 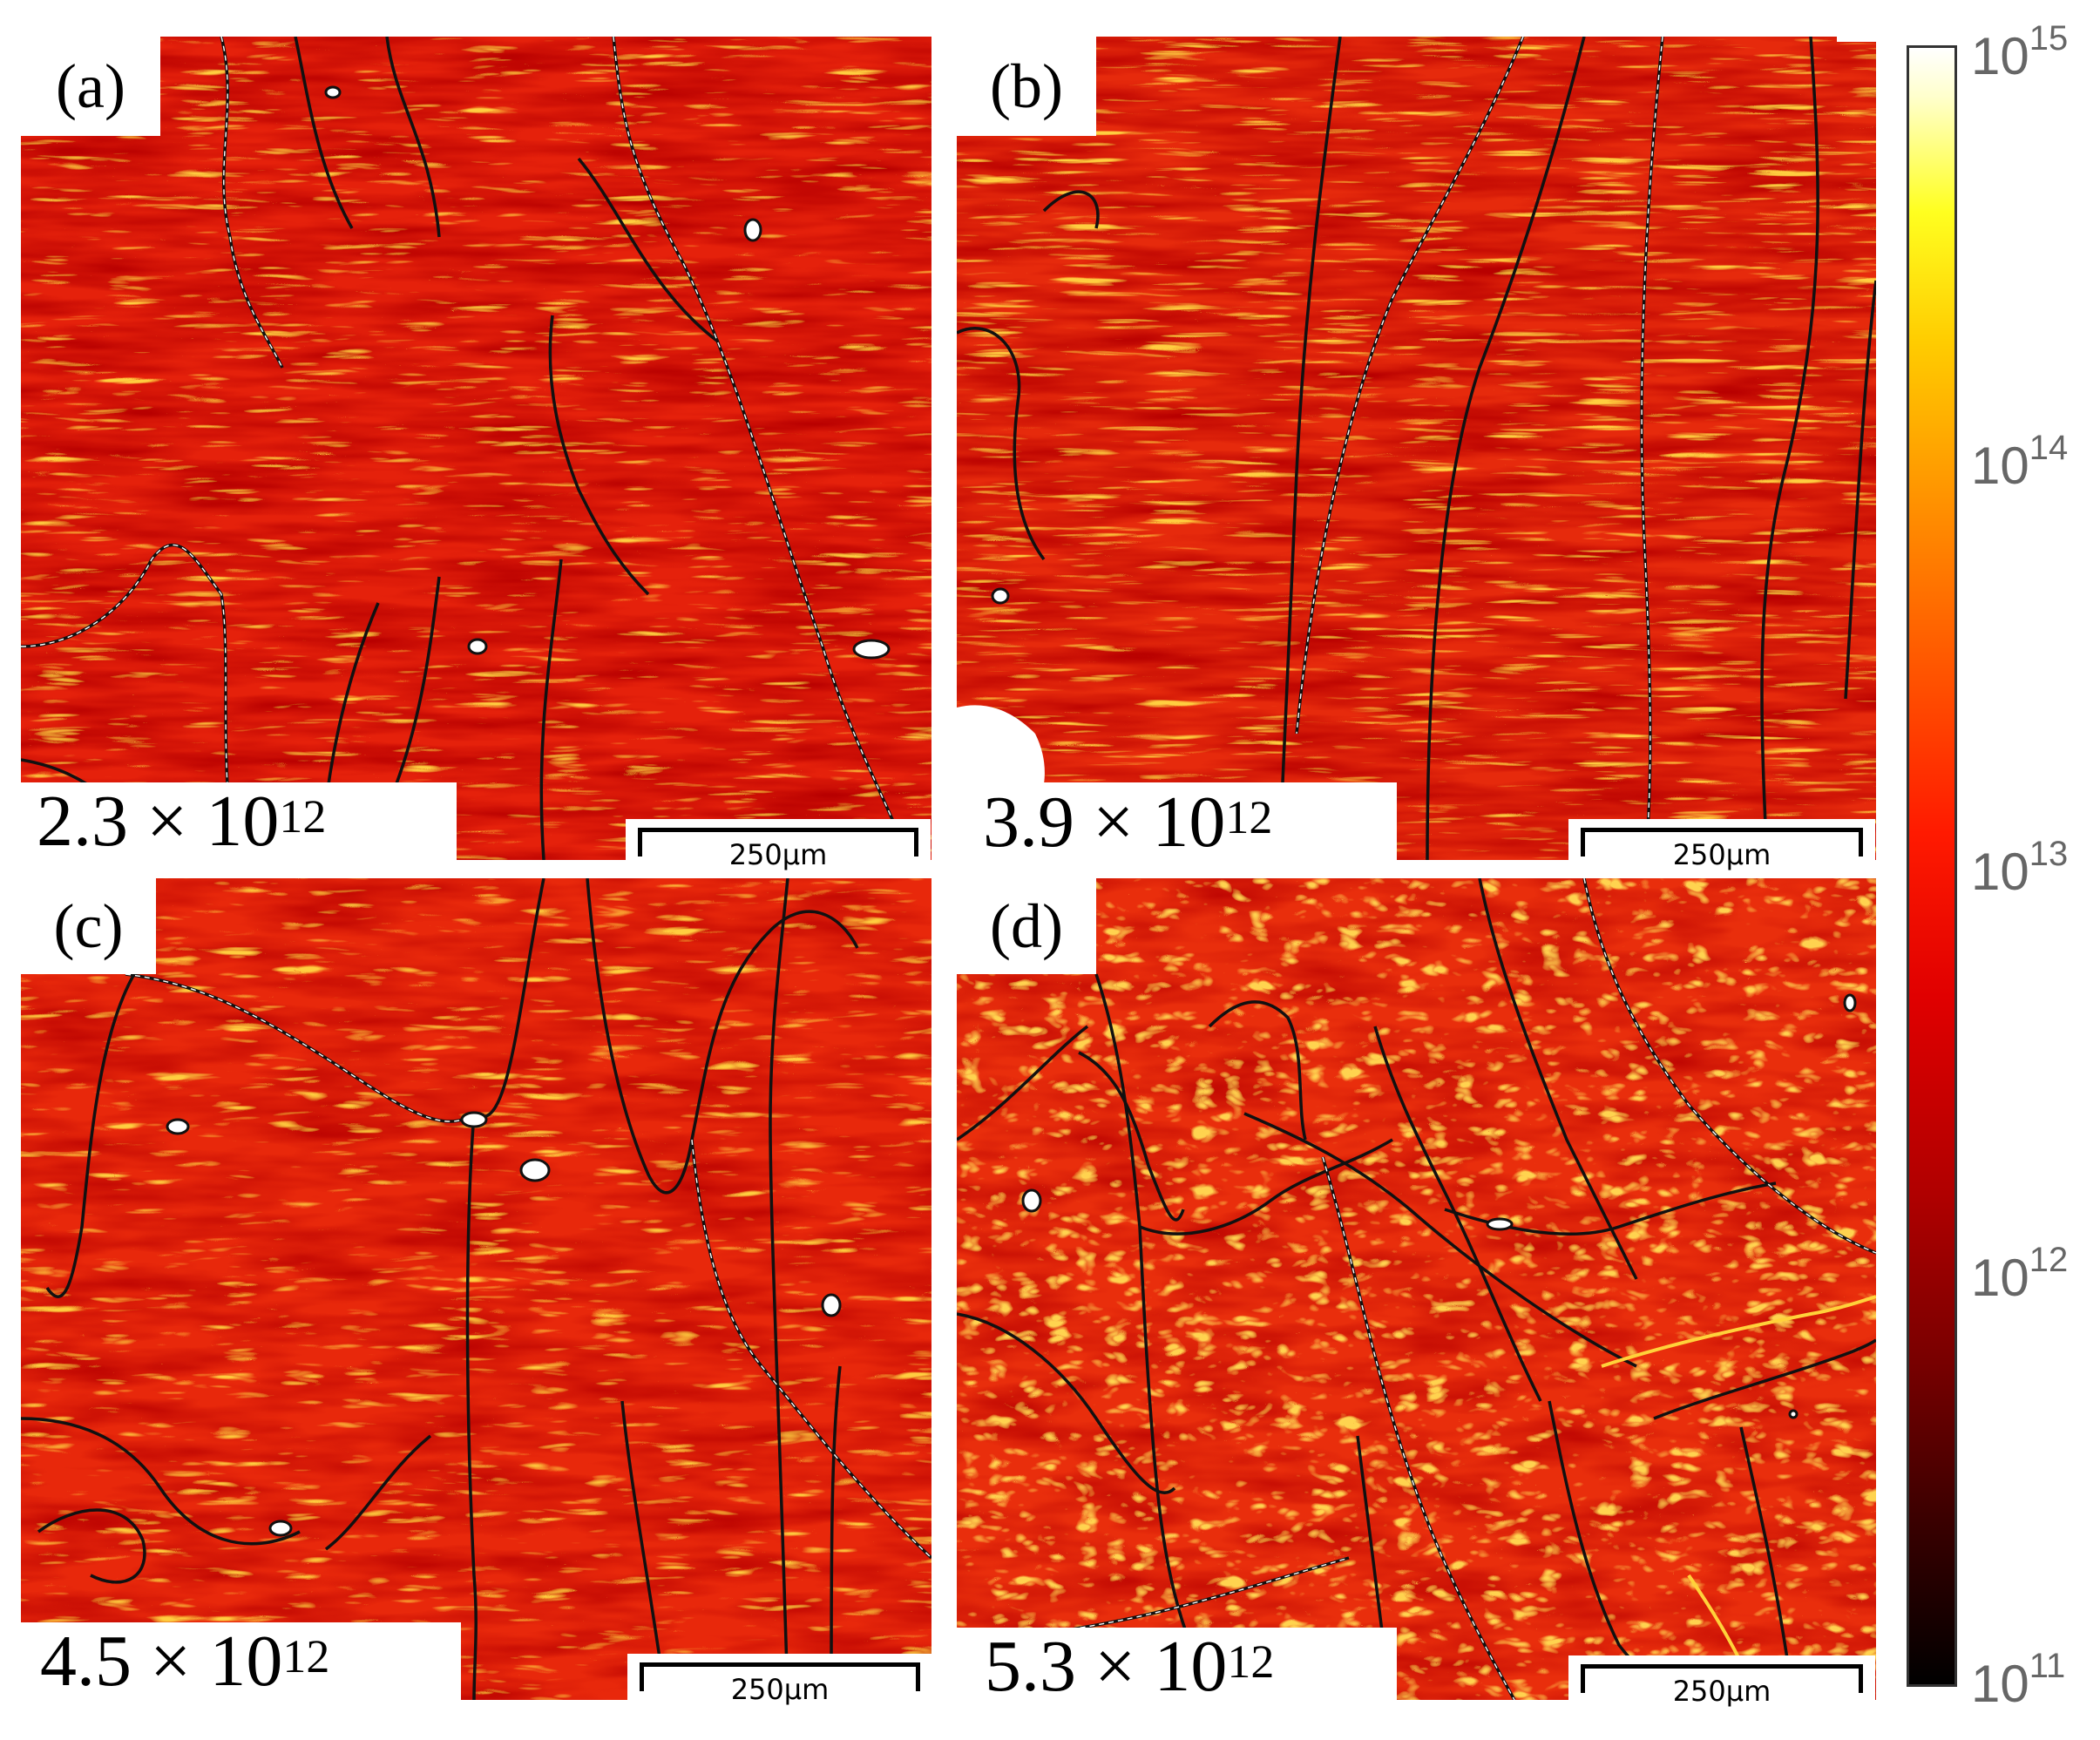 I want to click on colorbar-tick-1e12: 1012, so click(x=2019, y=1274).